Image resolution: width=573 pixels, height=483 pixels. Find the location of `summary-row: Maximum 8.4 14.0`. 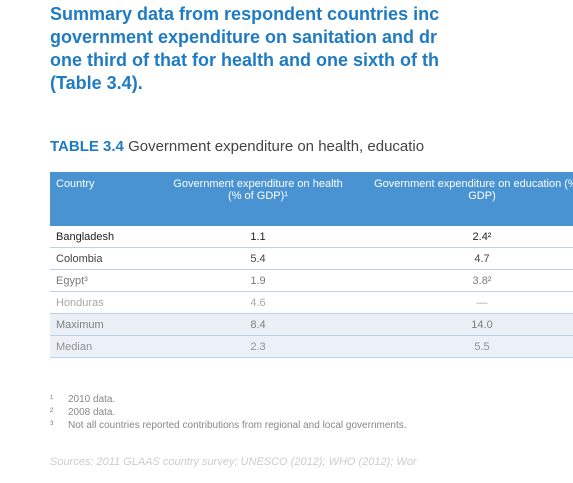

summary-row: Maximum 8.4 14.0 is located at coordinates (311, 324).